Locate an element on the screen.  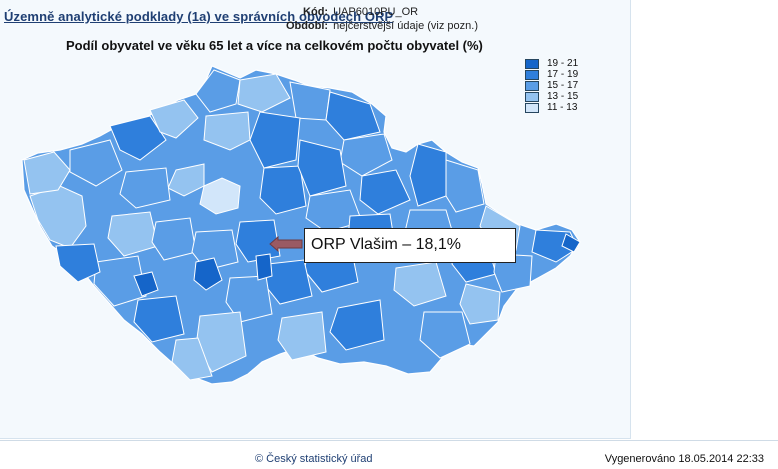
region-zlin is located at coordinates (480, 304).